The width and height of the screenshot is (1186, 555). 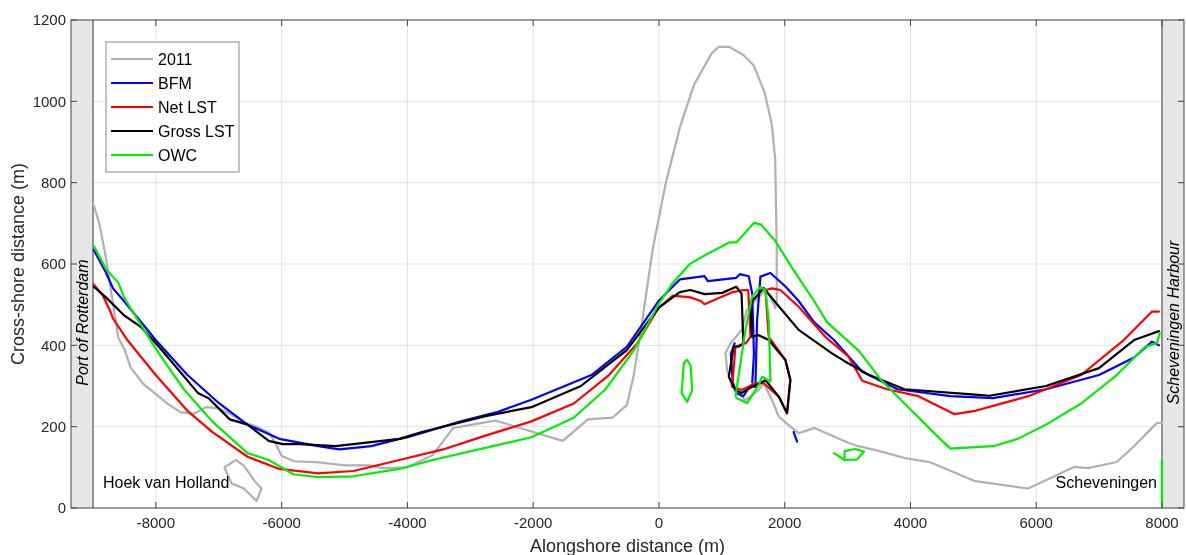 What do you see at coordinates (659, 522) in the screenshot?
I see `x-tick-label: 0` at bounding box center [659, 522].